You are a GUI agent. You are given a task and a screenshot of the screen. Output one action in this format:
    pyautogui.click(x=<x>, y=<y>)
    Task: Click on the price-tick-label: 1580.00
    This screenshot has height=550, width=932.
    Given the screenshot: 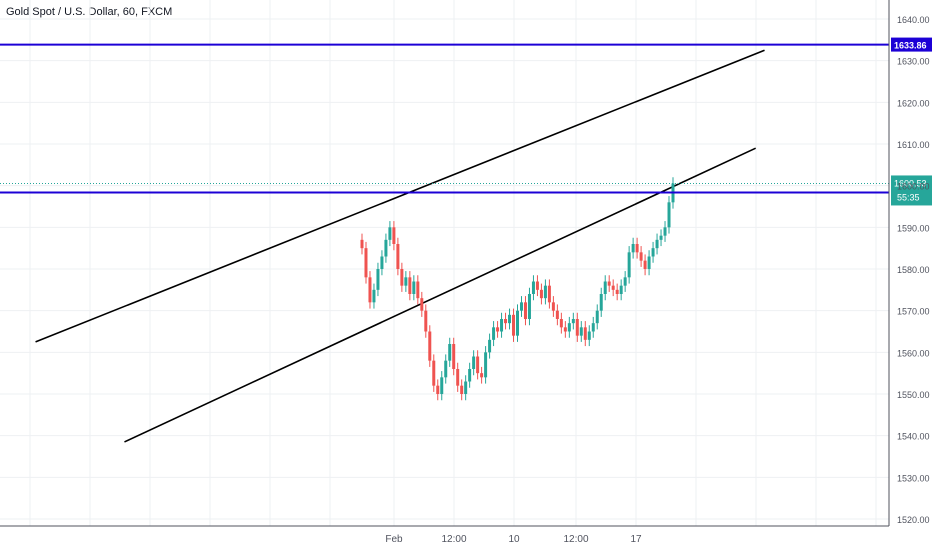 What is the action you would take?
    pyautogui.click(x=913, y=270)
    